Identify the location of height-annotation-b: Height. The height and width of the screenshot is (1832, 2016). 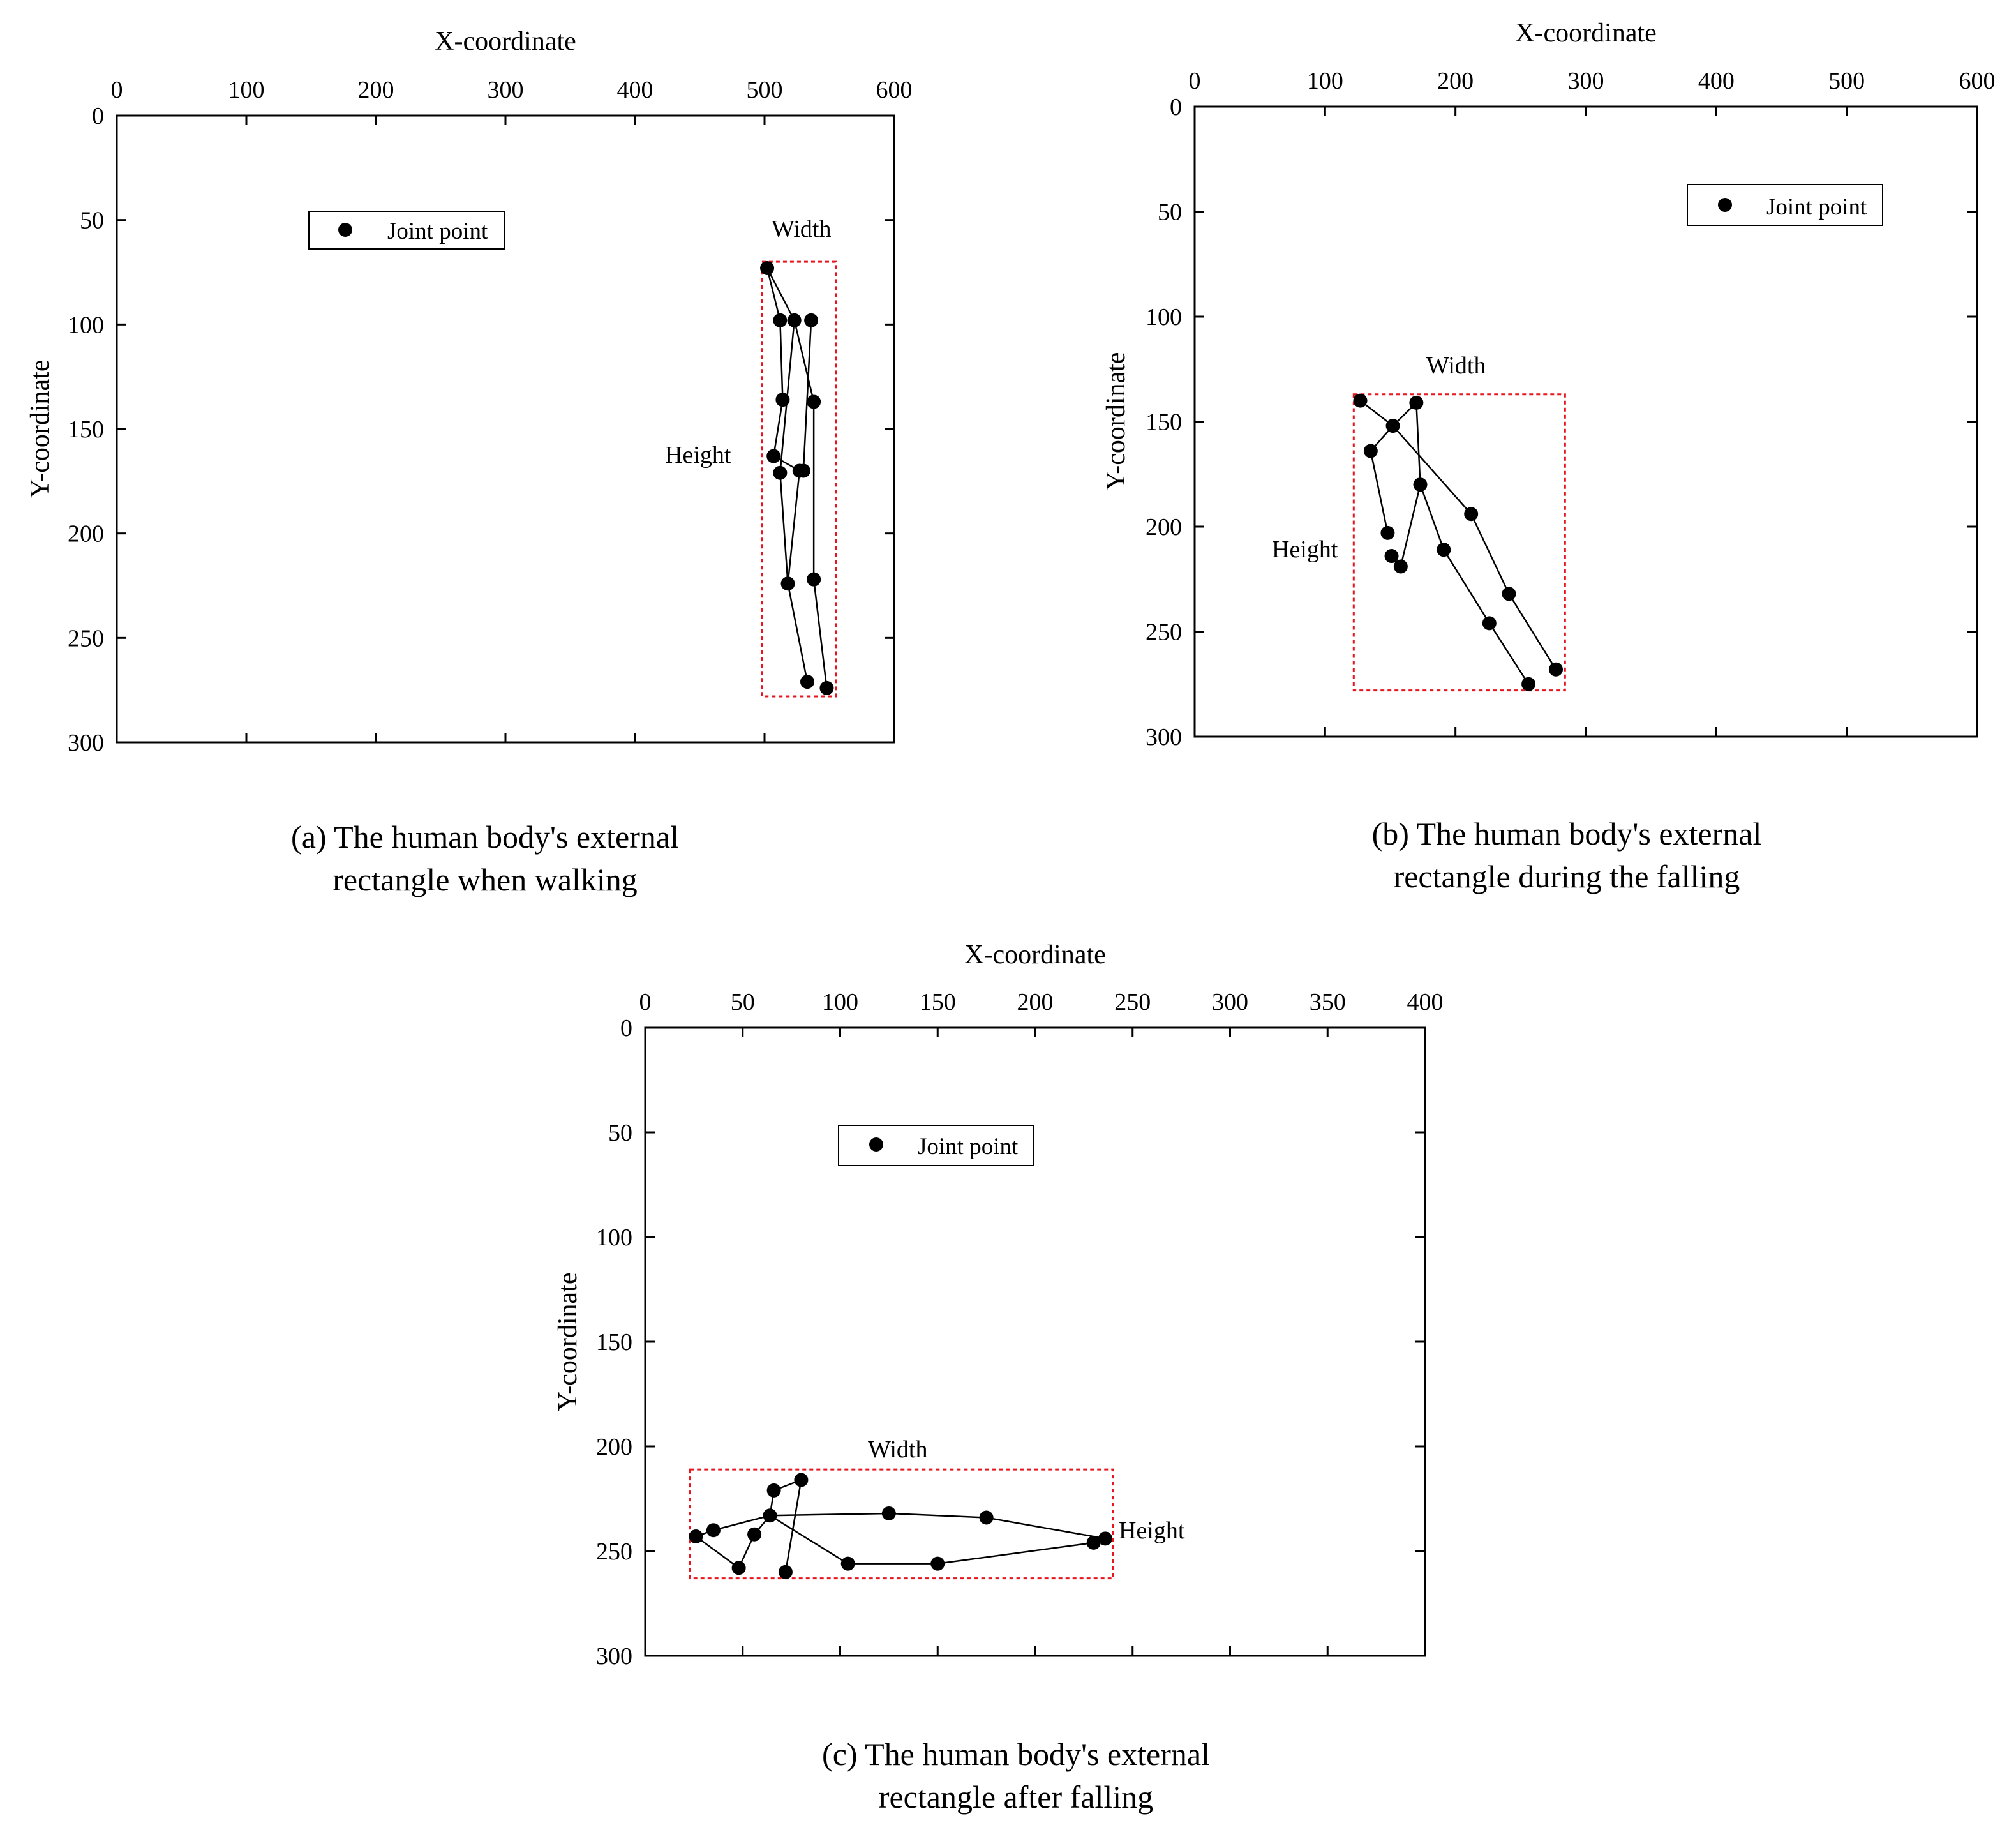
(1305, 549).